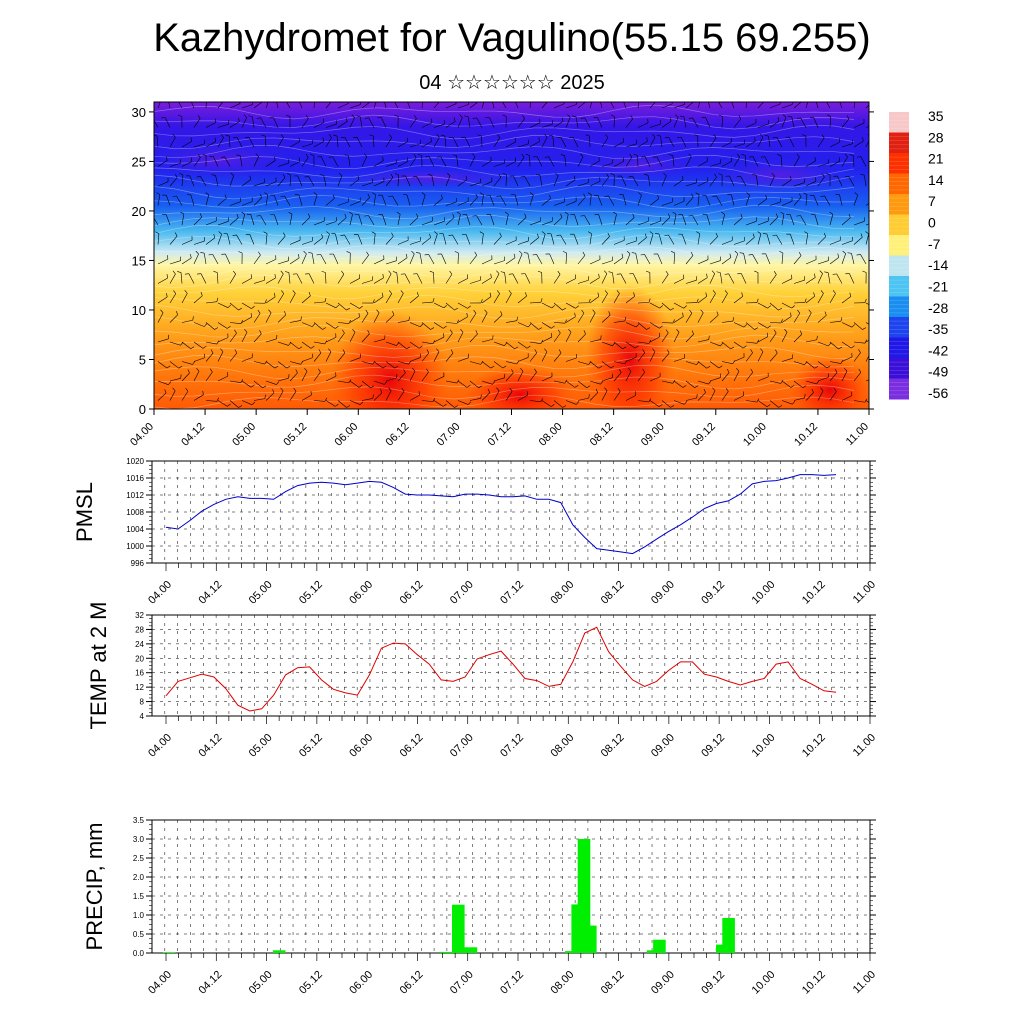  Describe the element at coordinates (295, 435) in the screenshot. I see `x-tick-label: 05.12` at that location.